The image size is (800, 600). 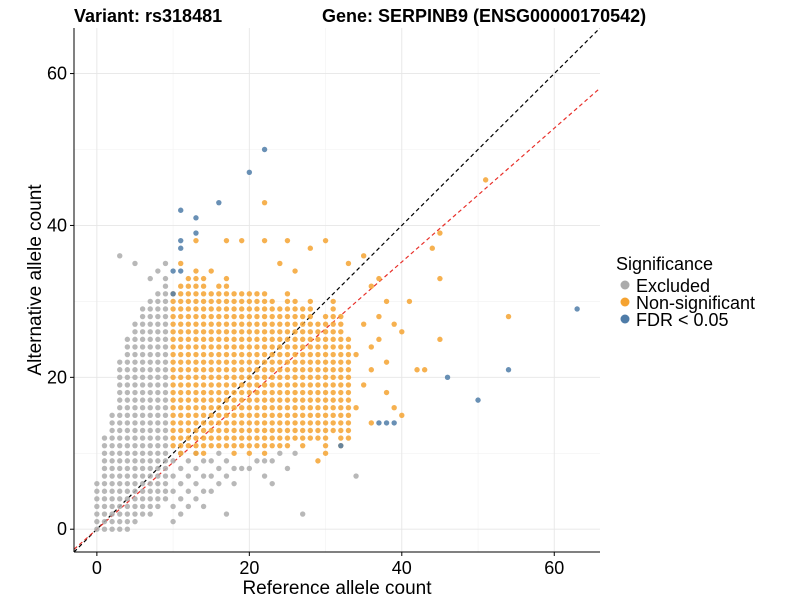 I want to click on legend-label: Non-significant, so click(x=695, y=303).